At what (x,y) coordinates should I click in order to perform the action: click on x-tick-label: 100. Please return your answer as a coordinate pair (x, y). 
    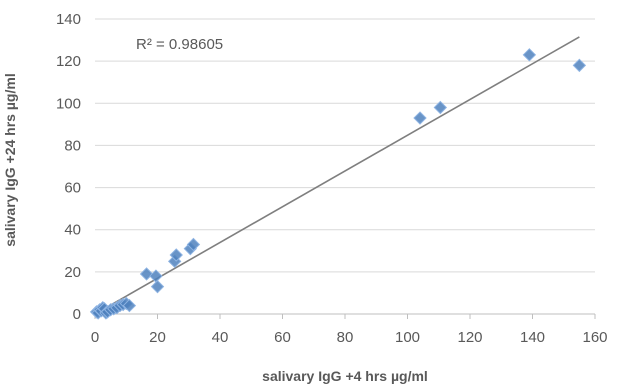
    Looking at the image, I should click on (407, 337).